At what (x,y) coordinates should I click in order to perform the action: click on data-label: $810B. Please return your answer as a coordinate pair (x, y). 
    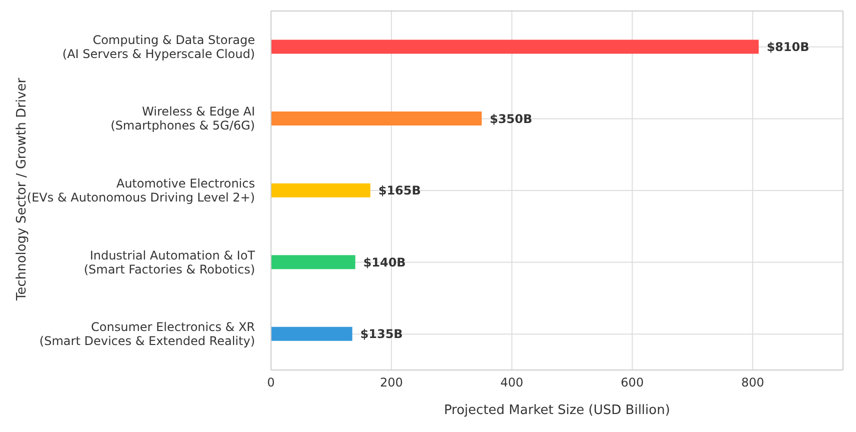
    Looking at the image, I should click on (788, 47).